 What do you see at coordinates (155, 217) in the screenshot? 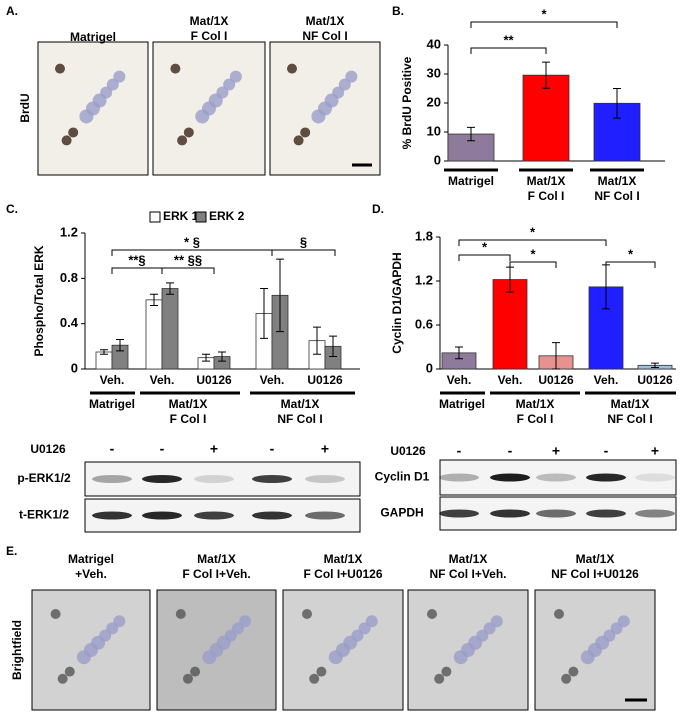
I see `legend-swatch` at bounding box center [155, 217].